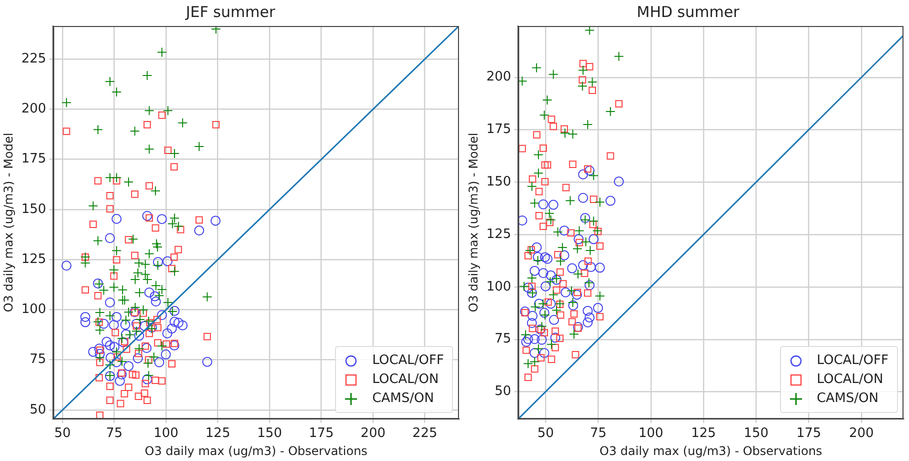  Describe the element at coordinates (425, 434) in the screenshot. I see `x-tick-label: 225` at that location.